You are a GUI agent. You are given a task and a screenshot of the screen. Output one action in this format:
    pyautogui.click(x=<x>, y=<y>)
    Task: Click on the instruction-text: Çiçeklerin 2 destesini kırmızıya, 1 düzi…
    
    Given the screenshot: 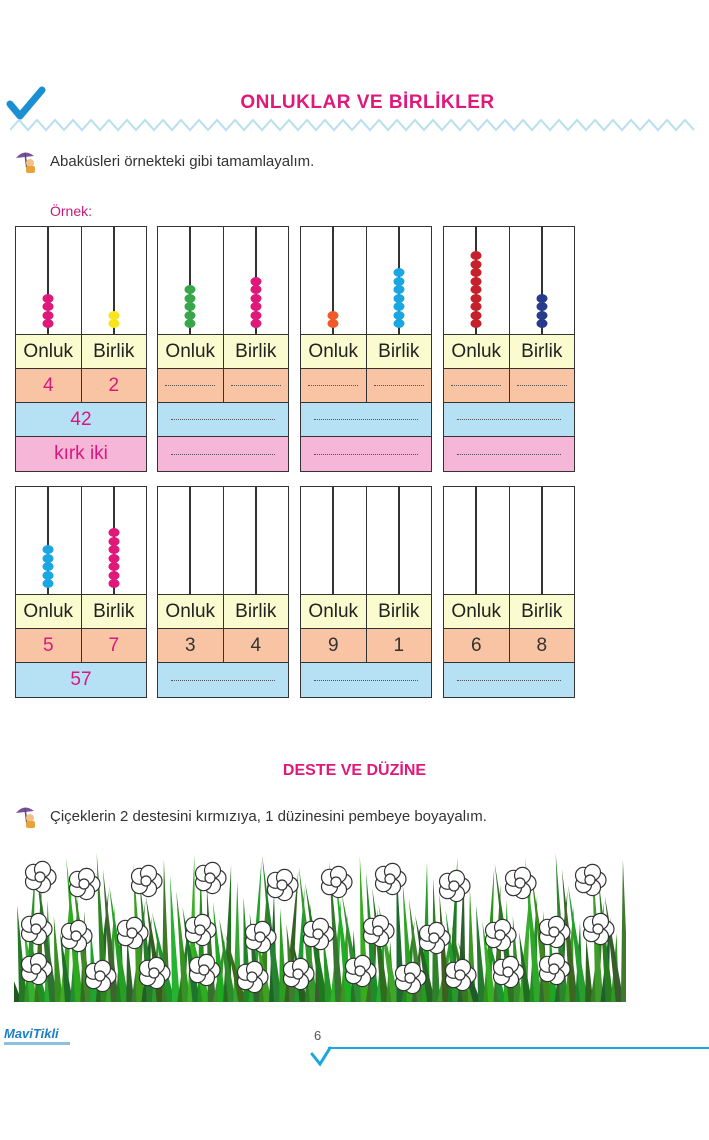 What is the action you would take?
    pyautogui.click(x=268, y=816)
    